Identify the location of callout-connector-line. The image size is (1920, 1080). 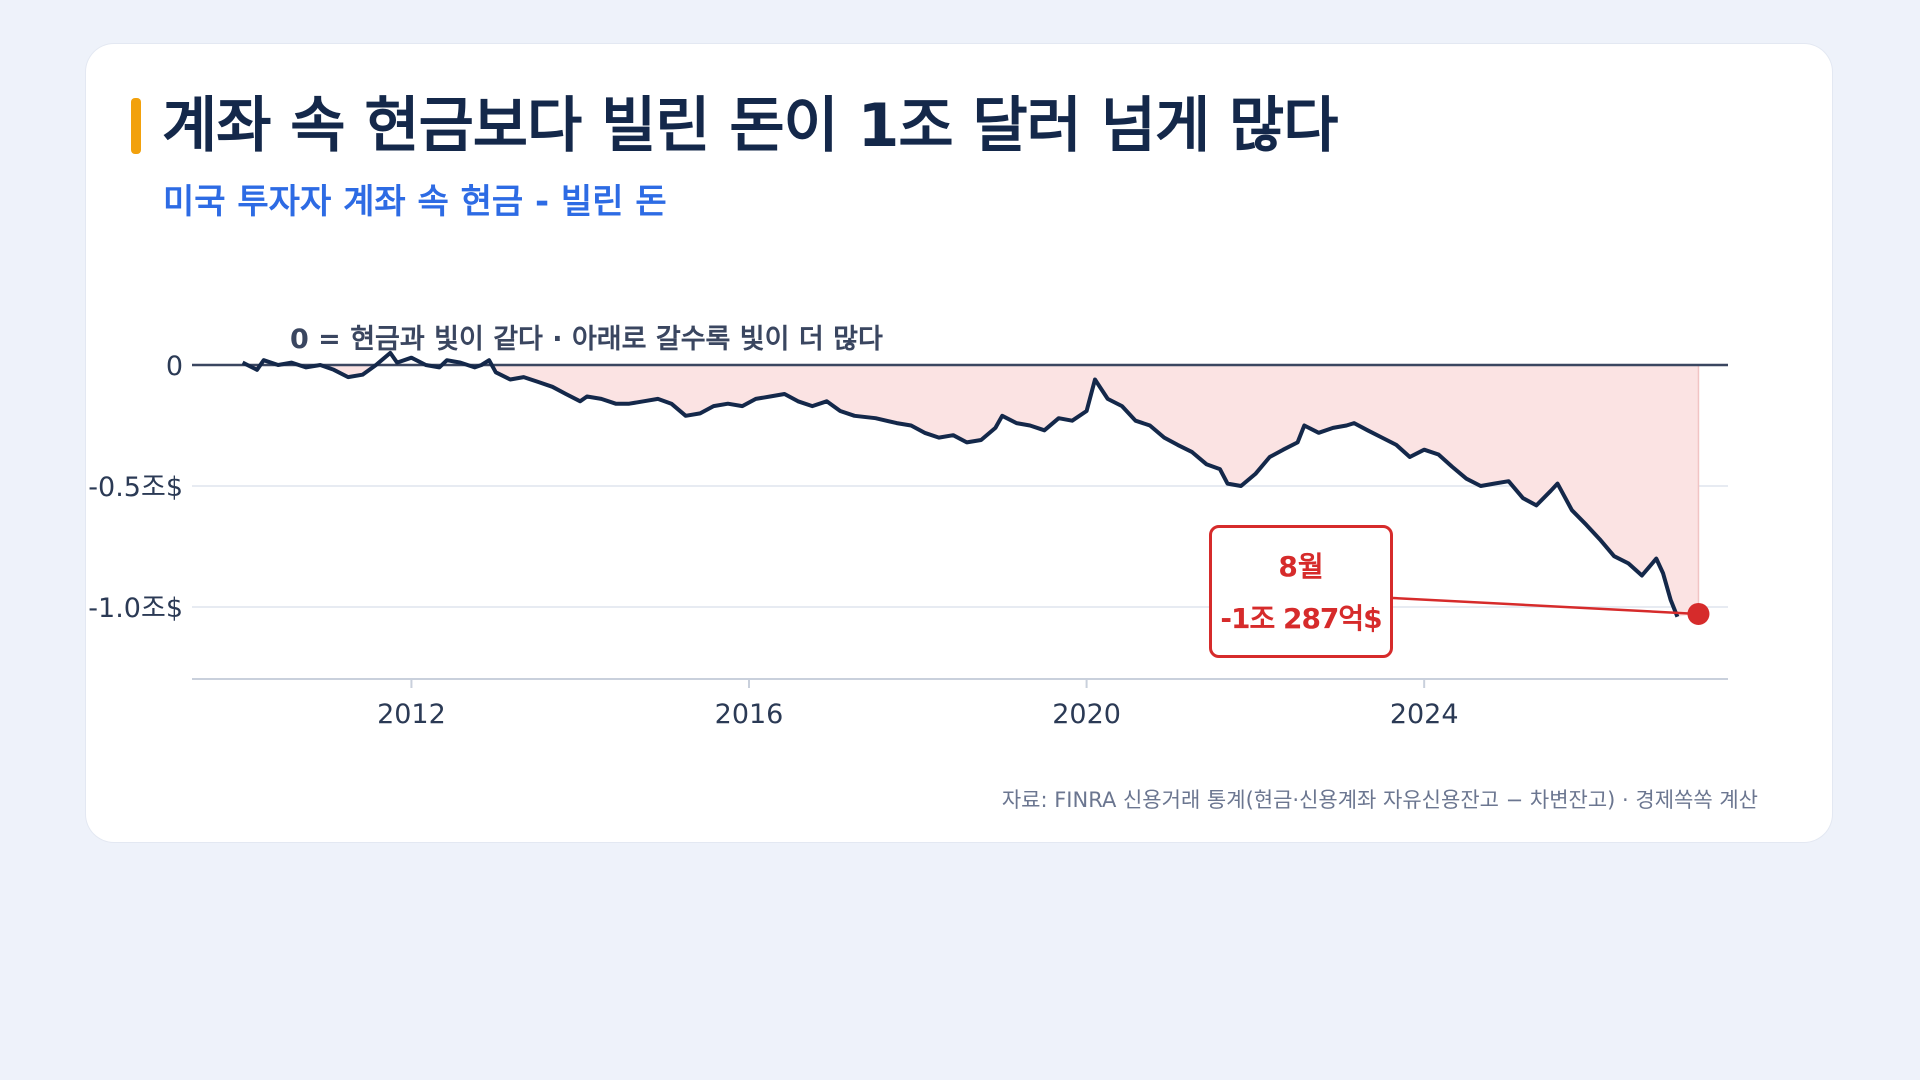
(1545, 606).